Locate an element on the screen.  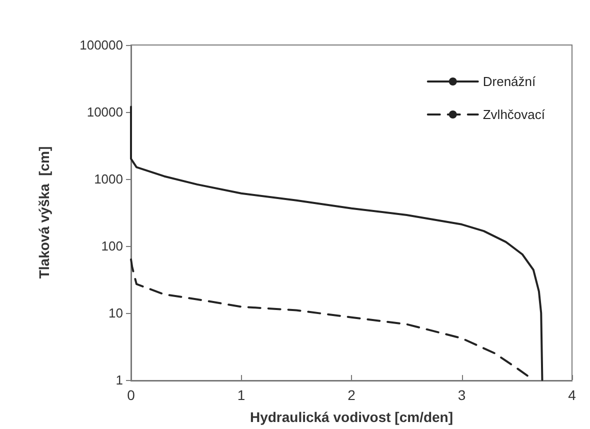
x-tick-label: 2 is located at coordinates (352, 395).